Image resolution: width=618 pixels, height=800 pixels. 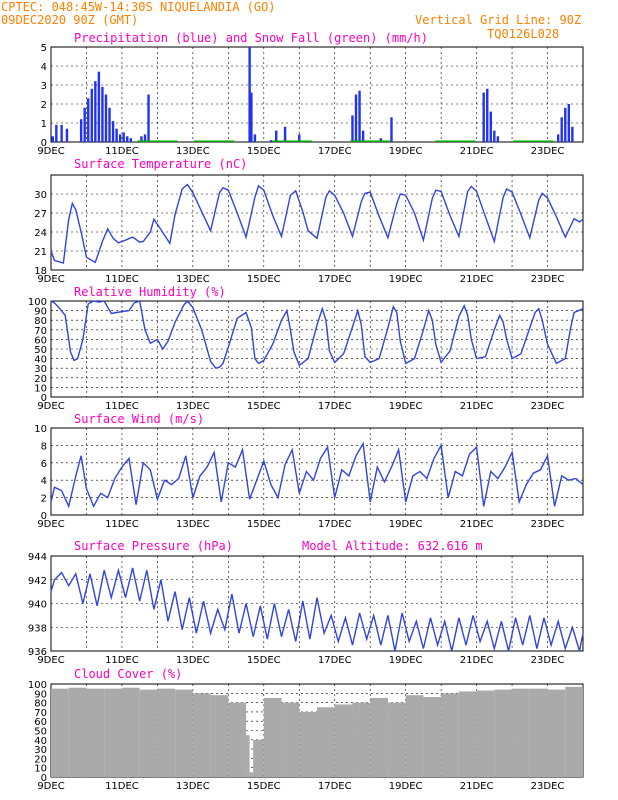 What do you see at coordinates (44, 124) in the screenshot?
I see `y-tick-label: 1` at bounding box center [44, 124].